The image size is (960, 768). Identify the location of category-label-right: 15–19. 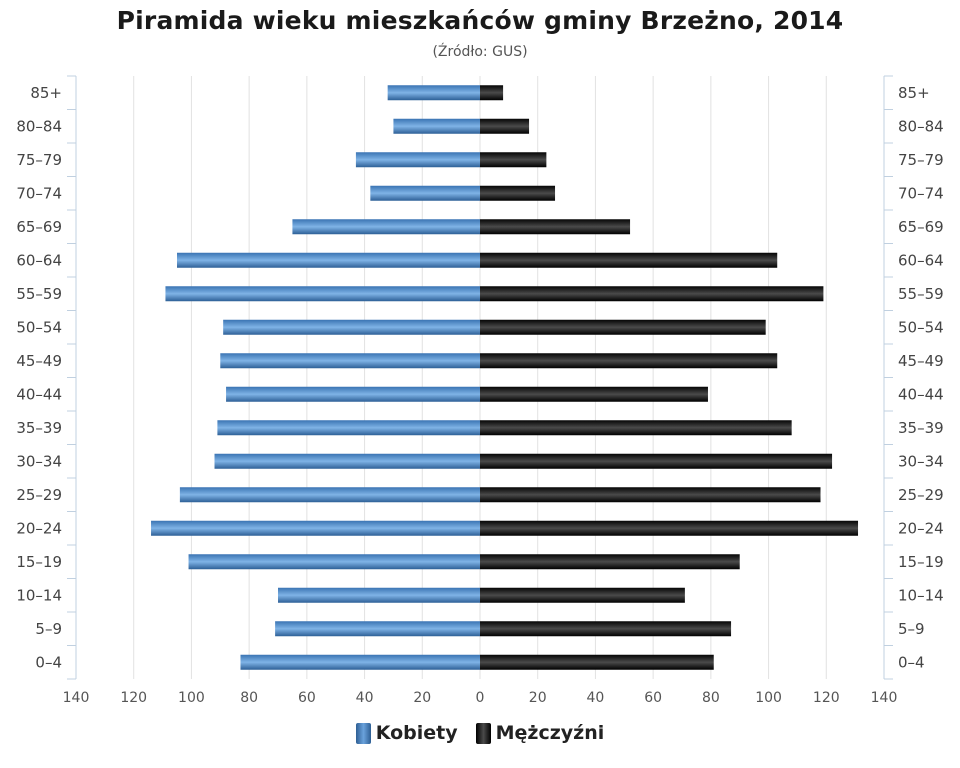
(921, 562).